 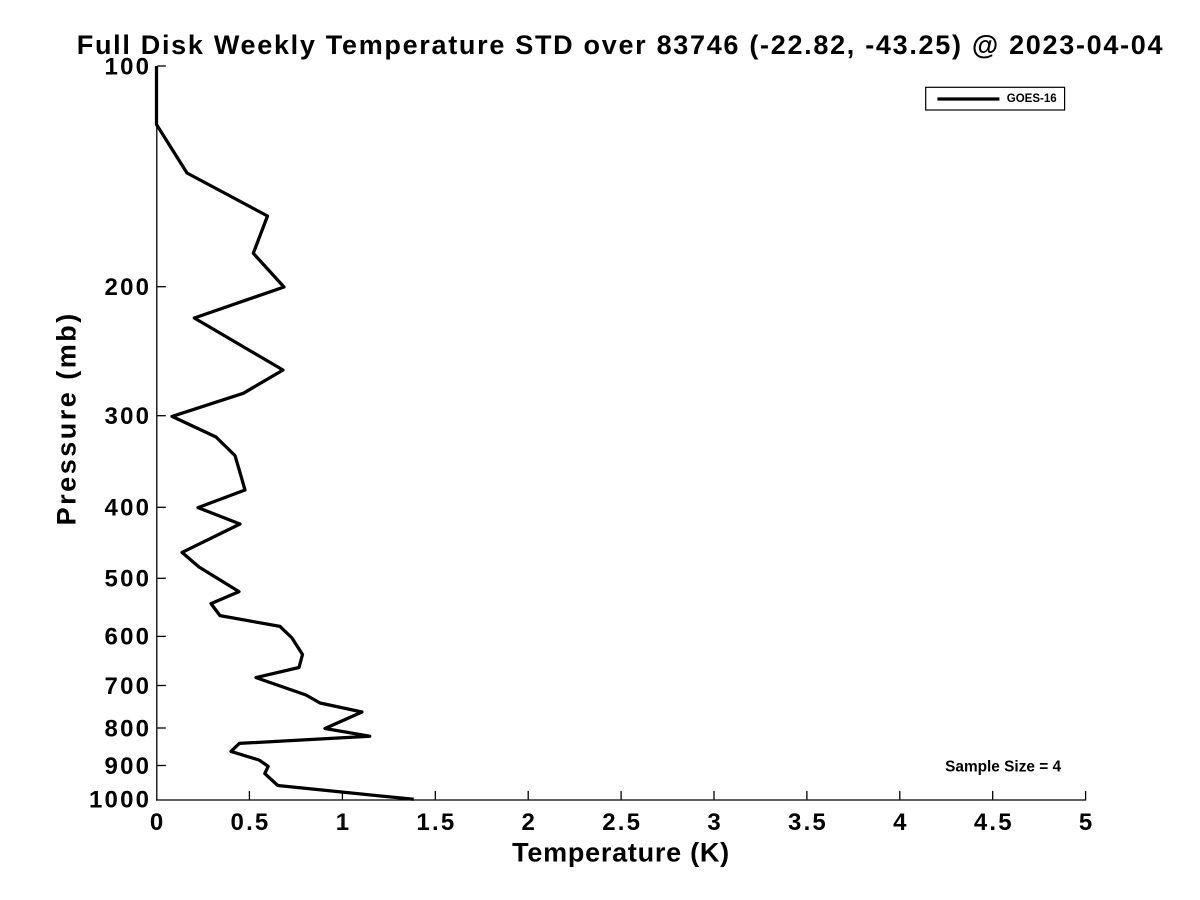 What do you see at coordinates (1032, 99) in the screenshot?
I see `svg-text: GOES-16` at bounding box center [1032, 99].